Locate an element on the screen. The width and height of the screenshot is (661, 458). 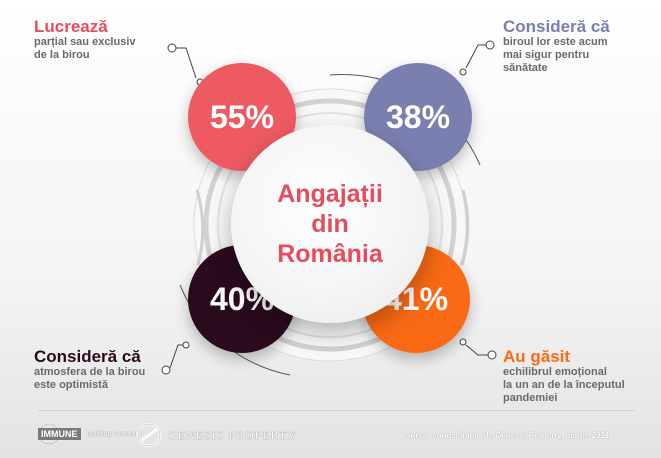
label-line: sănătate is located at coordinates (525, 68).